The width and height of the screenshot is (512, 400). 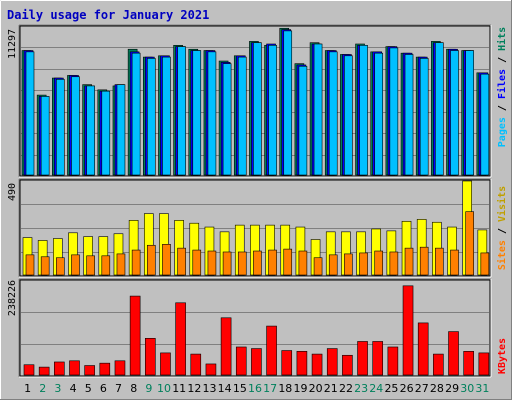 What do you see at coordinates (12, 44) in the screenshot?
I see `y-axis-max-label: 11297` at bounding box center [12, 44].